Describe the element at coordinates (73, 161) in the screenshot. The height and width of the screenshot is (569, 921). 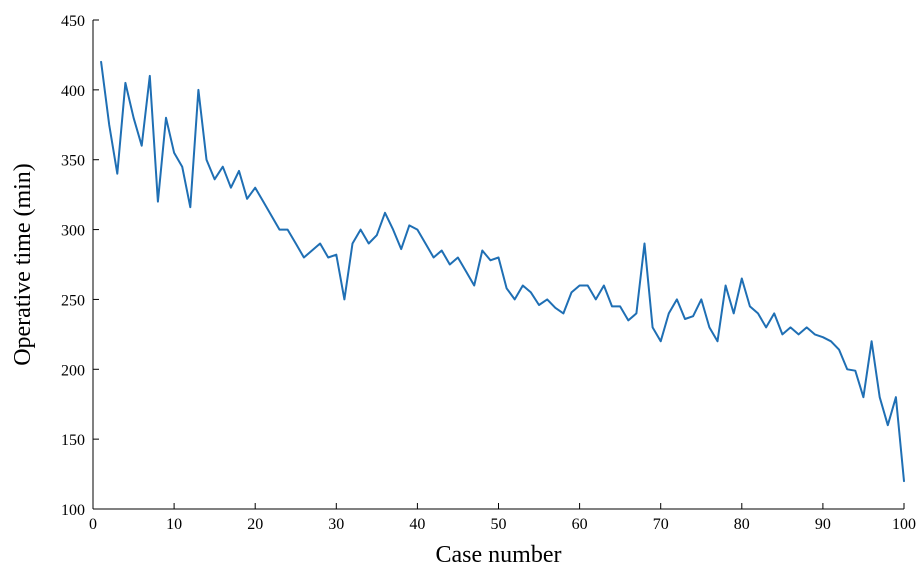
I see `y-tick-label: 350` at that location.